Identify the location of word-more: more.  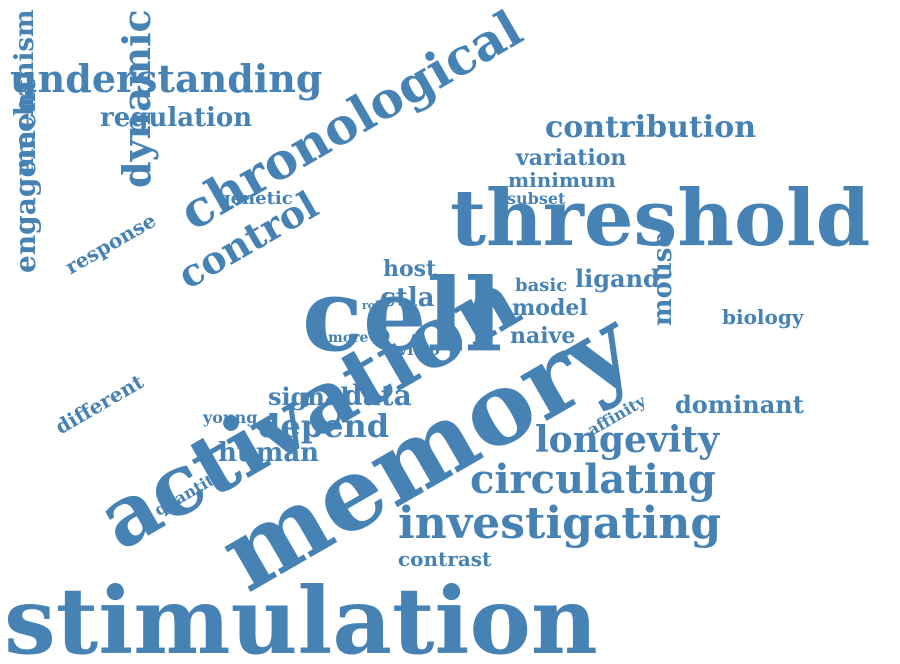
(348, 338).